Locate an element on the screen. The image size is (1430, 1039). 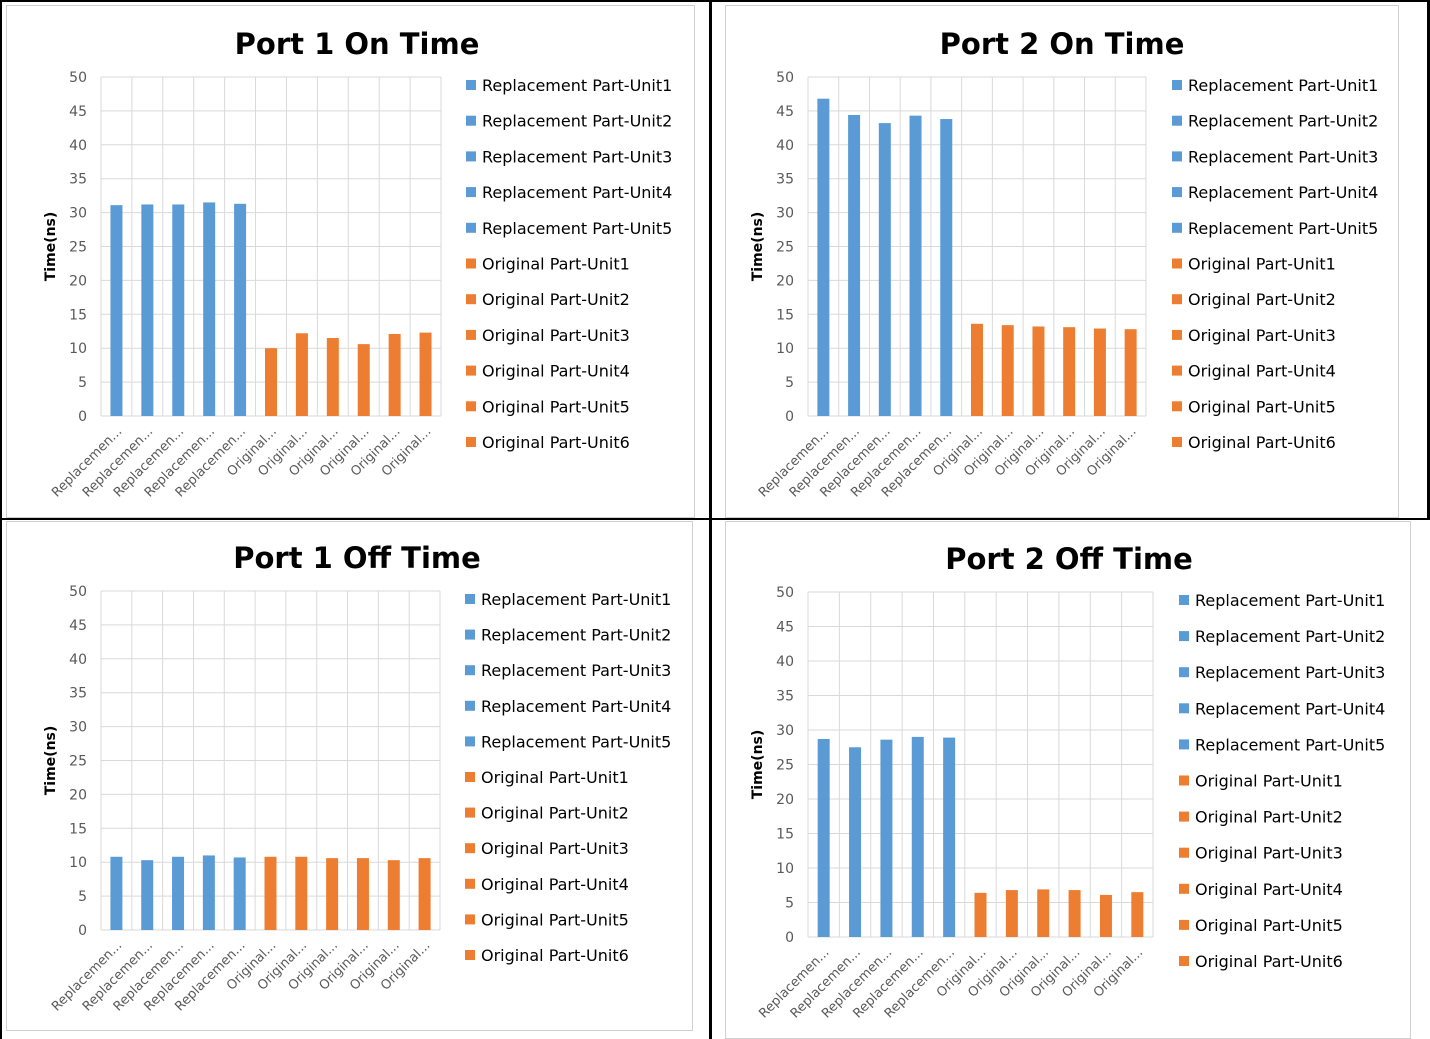
chart-title: Port 2 On Time is located at coordinates (1062, 44).